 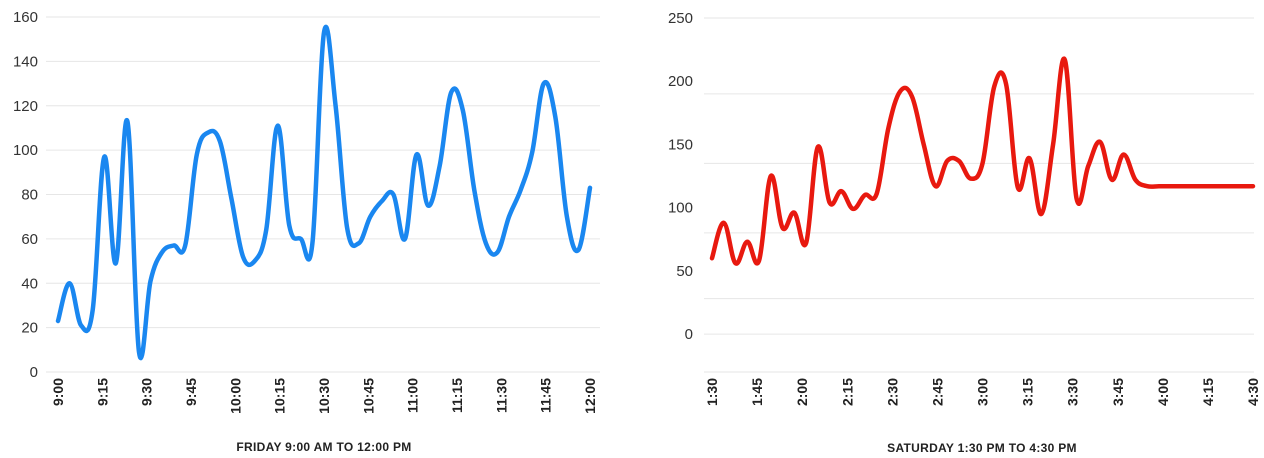 What do you see at coordinates (235, 396) in the screenshot?
I see `friday-x-tick-label: 10:00` at bounding box center [235, 396].